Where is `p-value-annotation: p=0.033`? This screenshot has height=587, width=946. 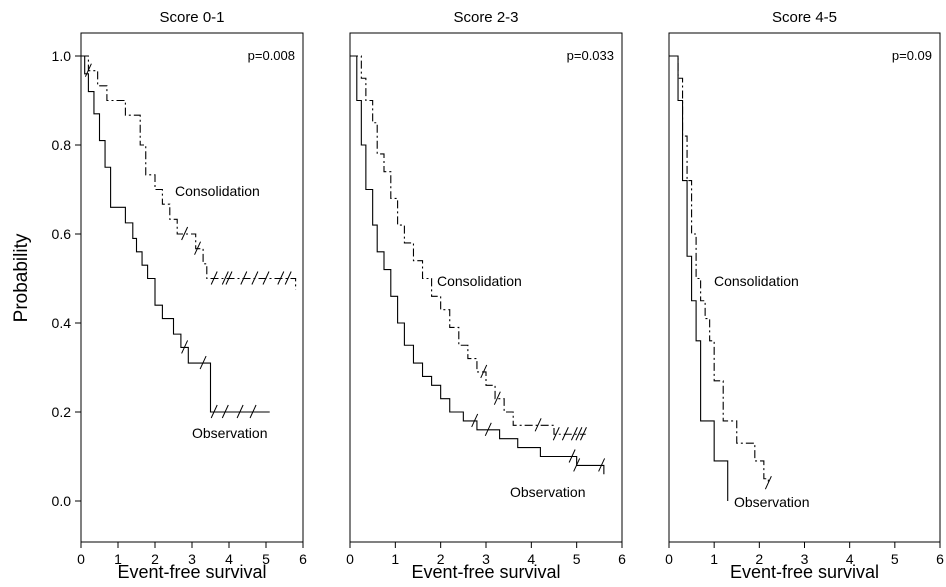
p-value-annotation: p=0.033 is located at coordinates (590, 55).